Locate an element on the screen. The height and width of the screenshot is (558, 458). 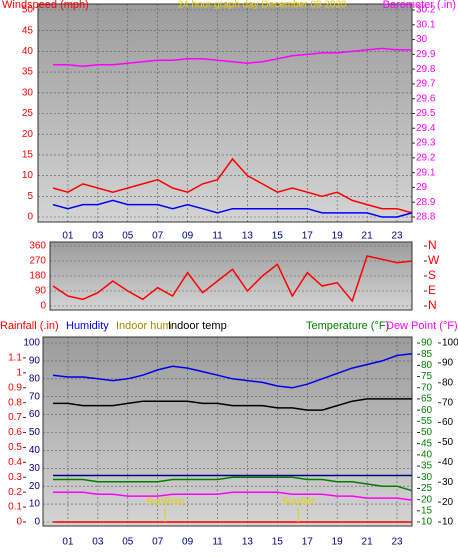
axis-title: Humidity is located at coordinates (87, 326).